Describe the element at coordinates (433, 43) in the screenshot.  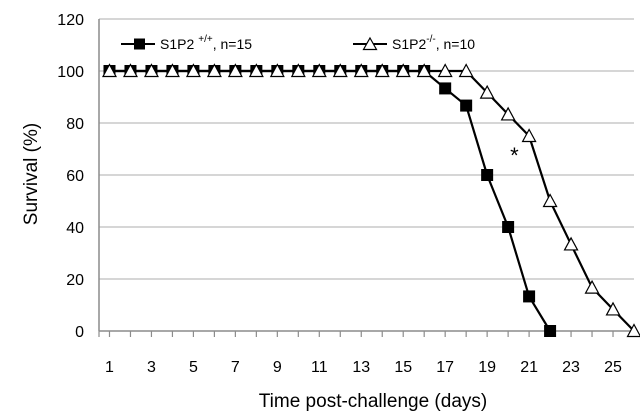
I see `legend-label-ko: S1P2-/-, n=10` at that location.